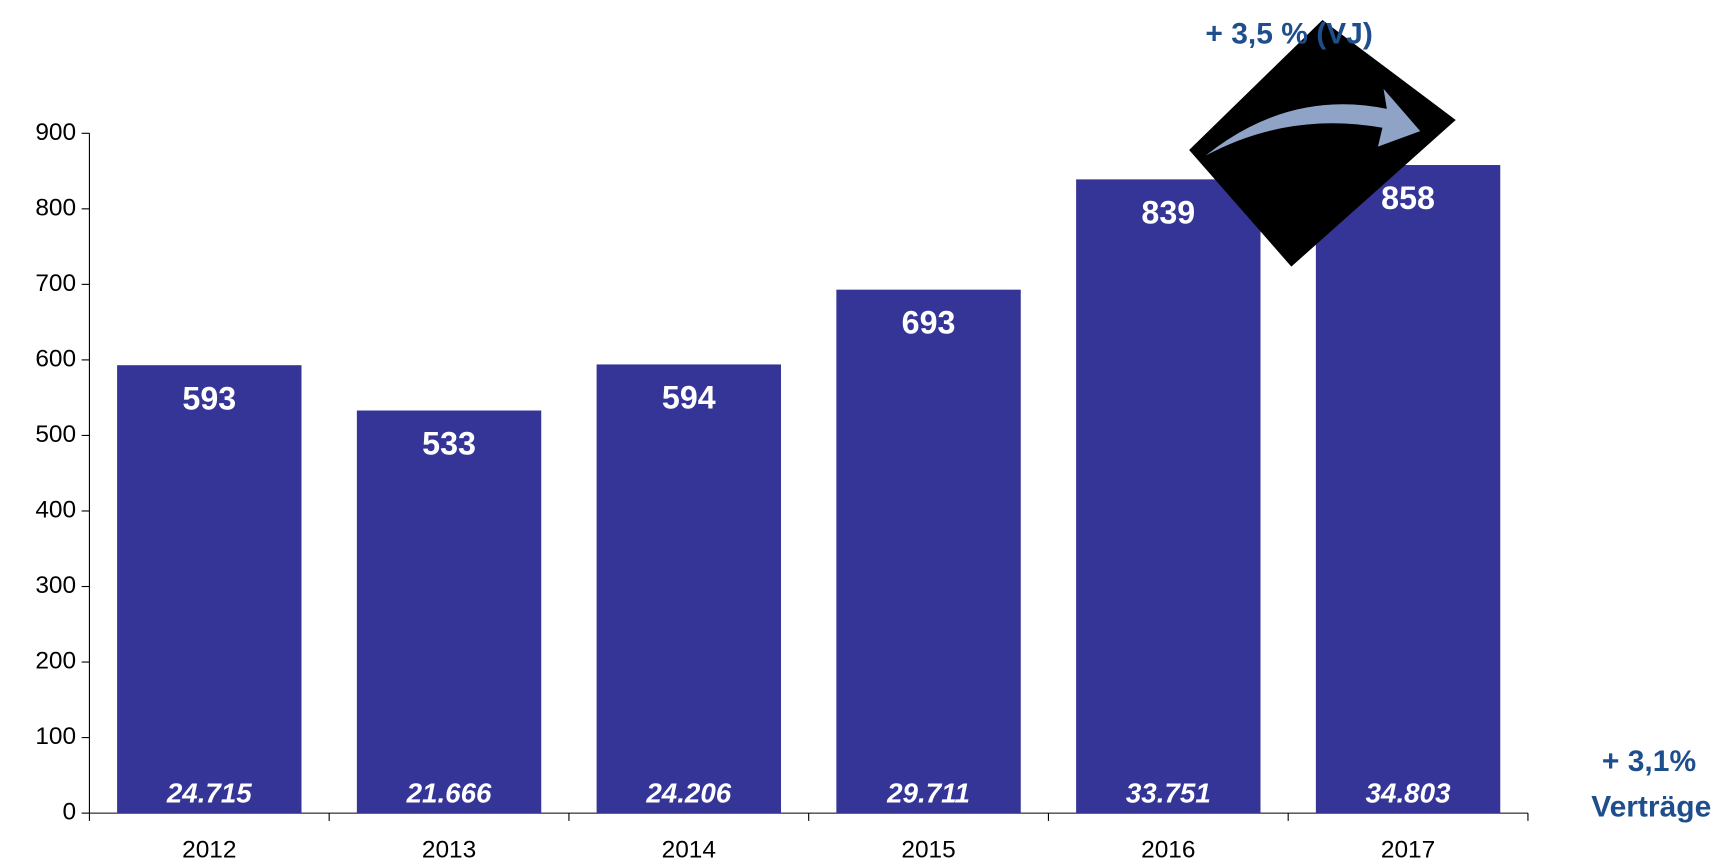 The width and height of the screenshot is (1734, 862). Describe the element at coordinates (55, 132) in the screenshot. I see `y-tick-label: 900` at that location.